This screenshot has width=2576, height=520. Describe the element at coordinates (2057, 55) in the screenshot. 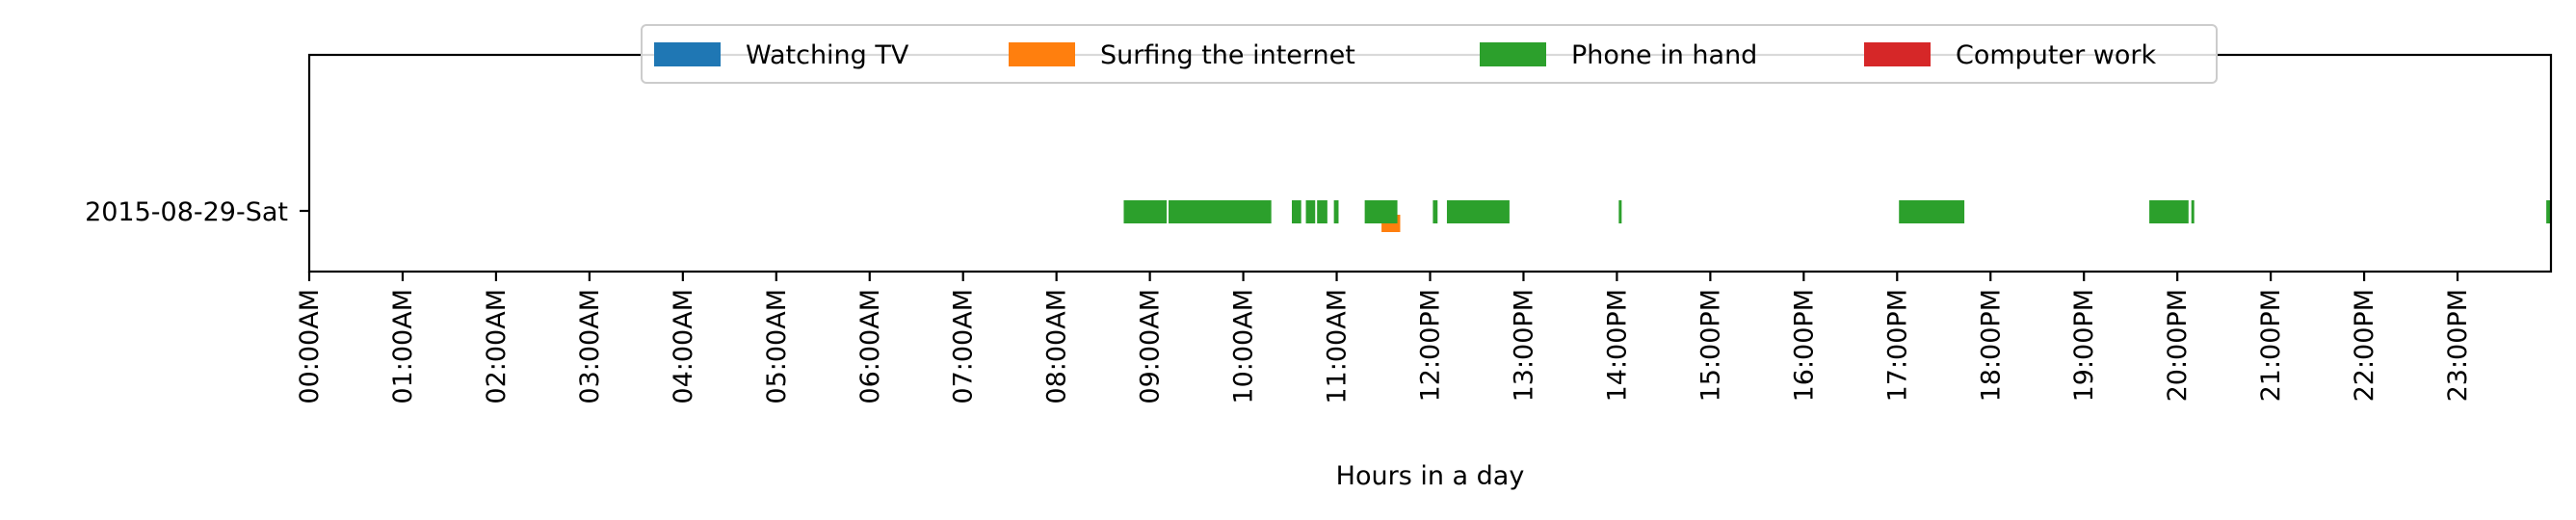

I see `legend-label: Computer work` at that location.